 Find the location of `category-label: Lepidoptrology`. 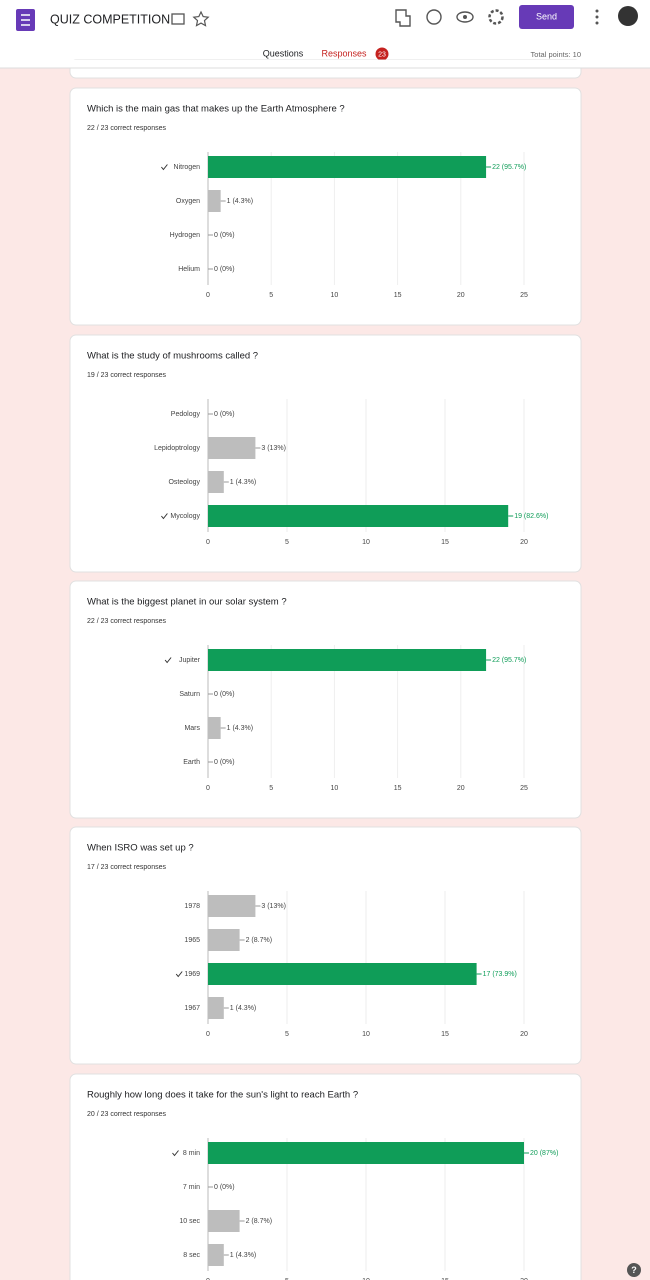

category-label: Lepidoptrology is located at coordinates (177, 448).